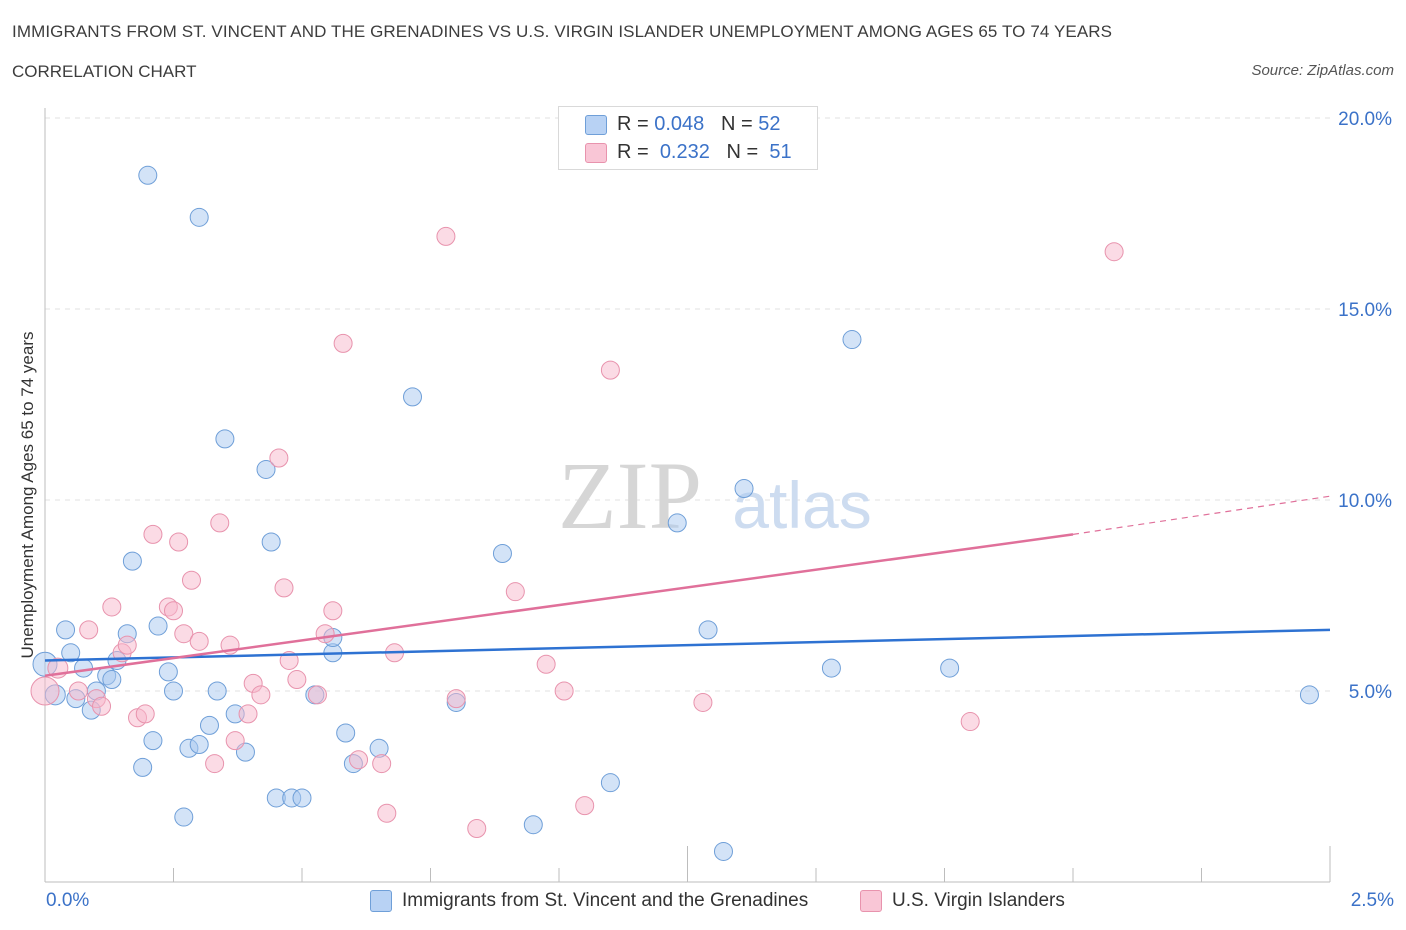  I want to click on legend-text-pink: R = 0.232 N = 51, so click(704, 152).